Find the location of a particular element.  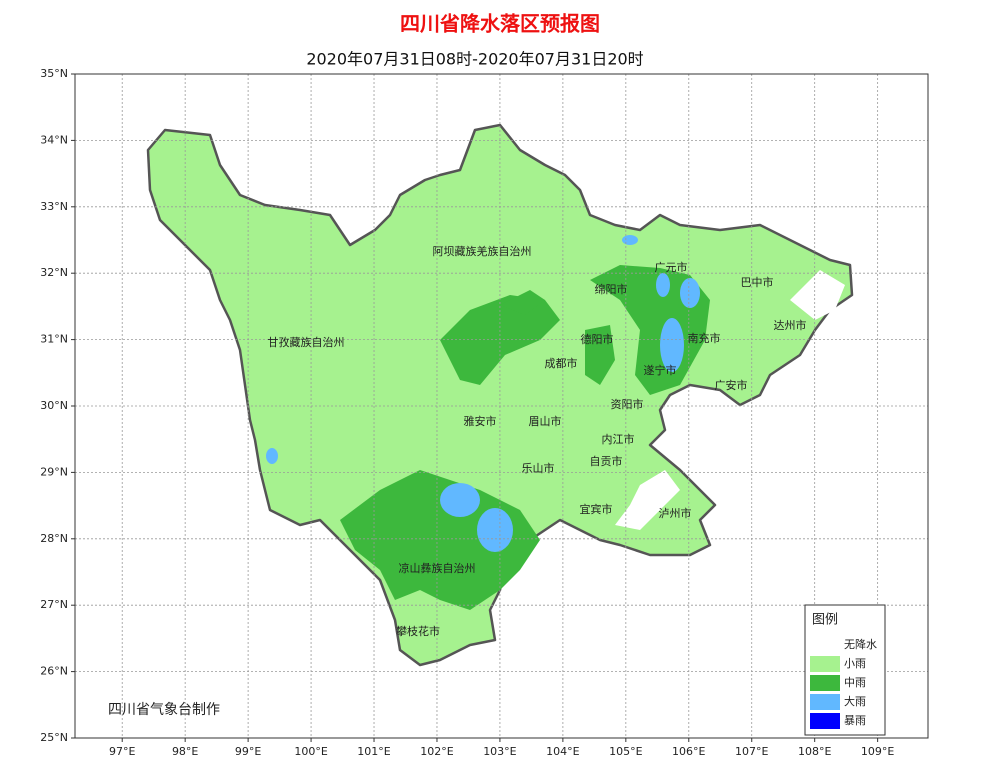

place-label: 广安市 is located at coordinates (731, 385).